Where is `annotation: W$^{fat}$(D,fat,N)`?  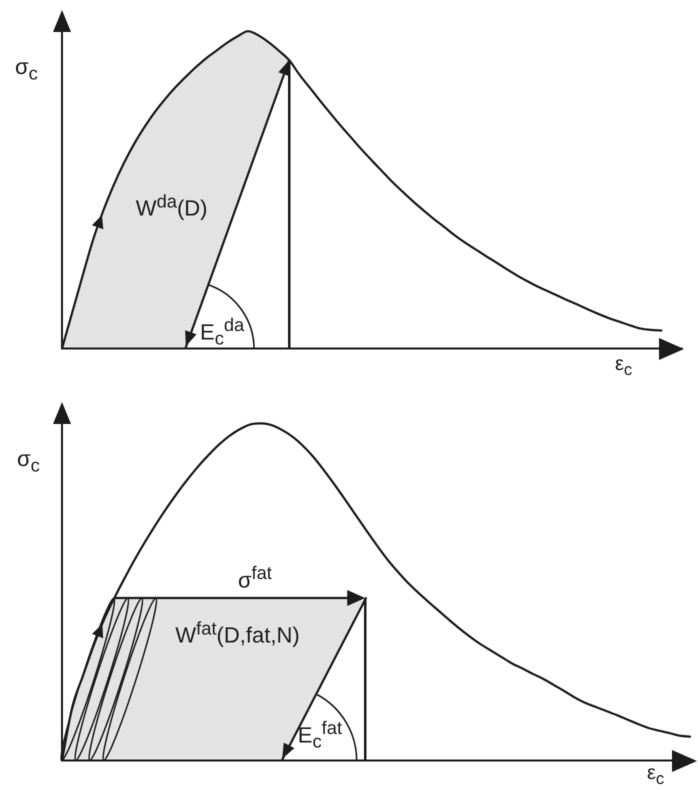
annotation: W$^{fat}$(D,fat,N) is located at coordinates (237, 633).